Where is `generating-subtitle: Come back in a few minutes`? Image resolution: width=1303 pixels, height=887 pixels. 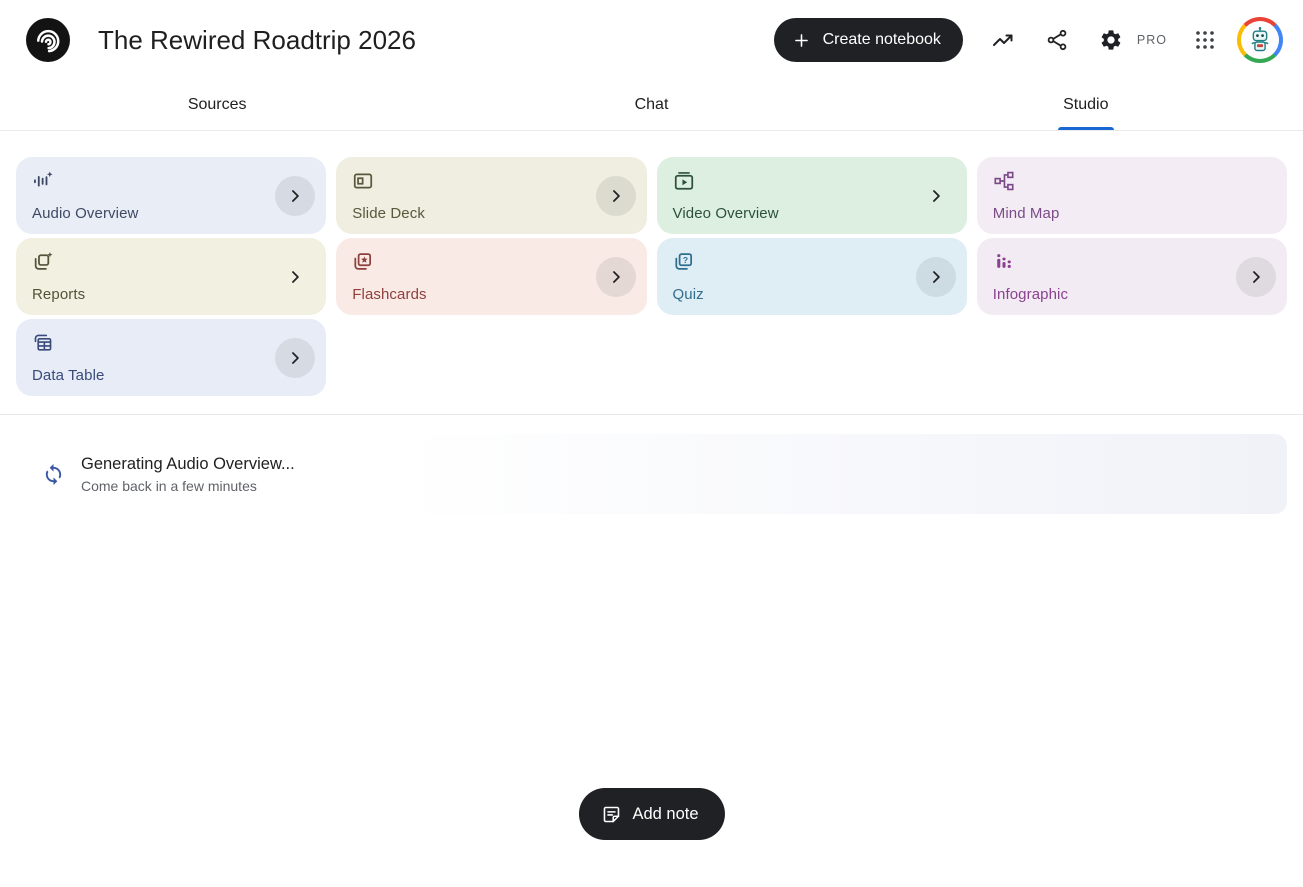
generating-subtitle: Come back in a few minutes is located at coordinates (169, 485).